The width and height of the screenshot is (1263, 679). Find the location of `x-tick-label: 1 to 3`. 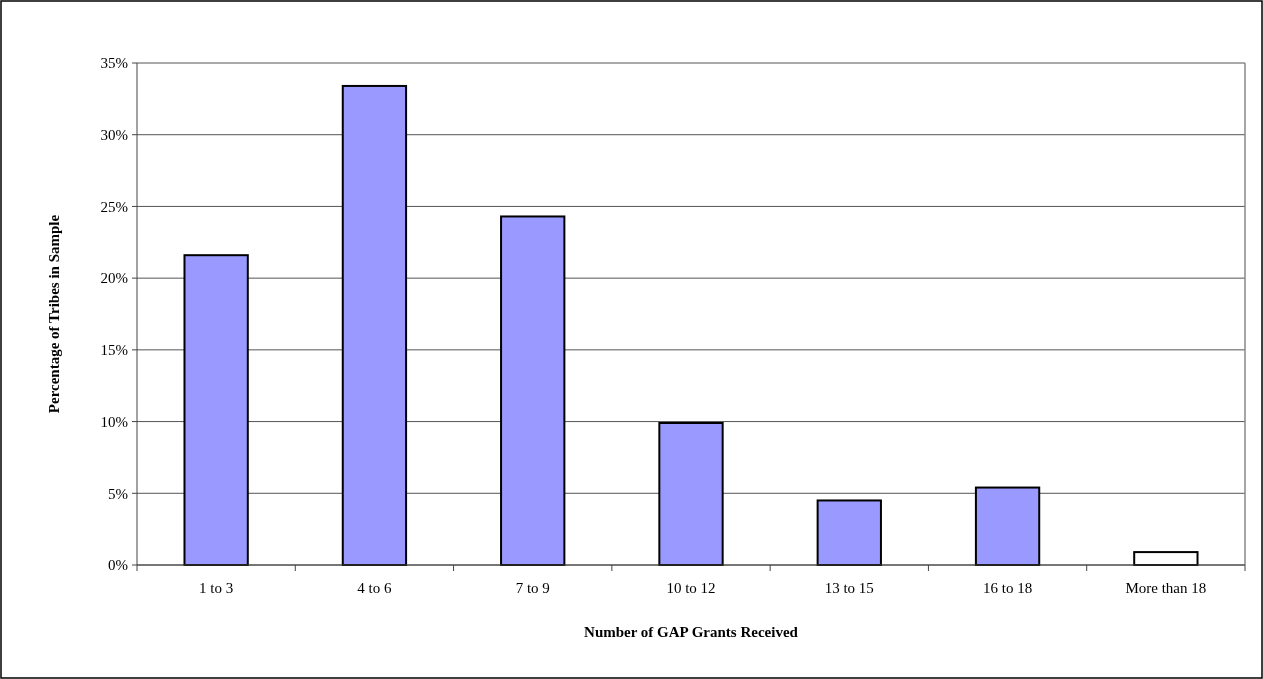

x-tick-label: 1 to 3 is located at coordinates (216, 588).